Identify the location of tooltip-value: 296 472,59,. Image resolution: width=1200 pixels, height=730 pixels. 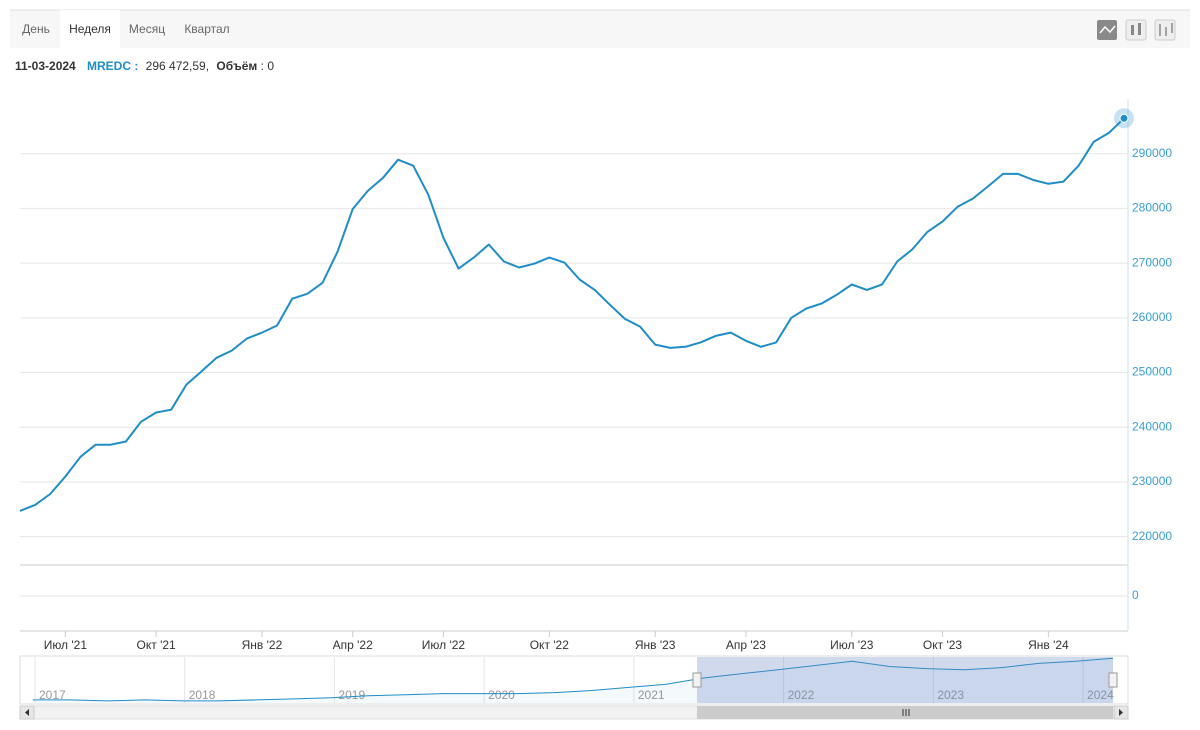
(177, 66).